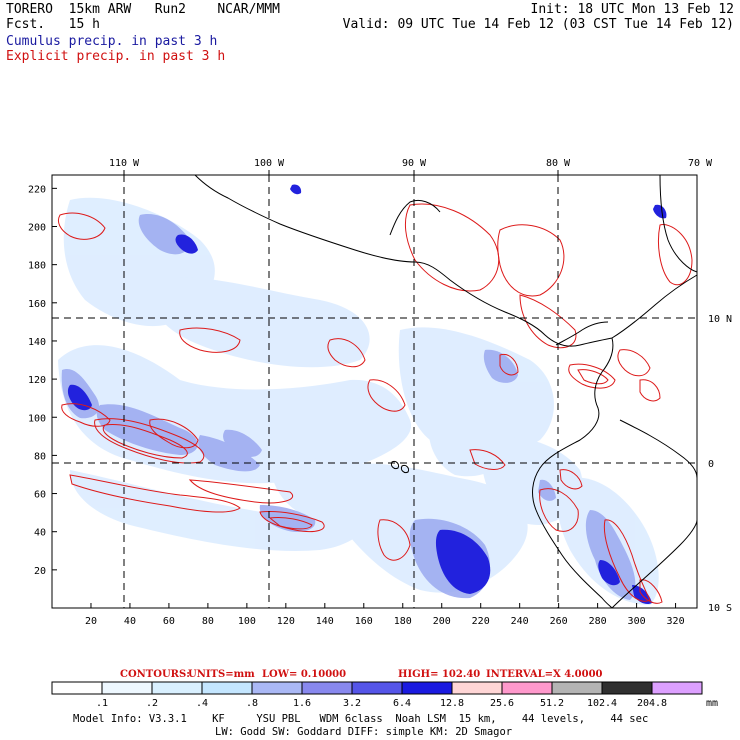 The height and width of the screenshot is (740, 740). Describe the element at coordinates (676, 621) in the screenshot. I see `x-tick-label: 320` at that location.